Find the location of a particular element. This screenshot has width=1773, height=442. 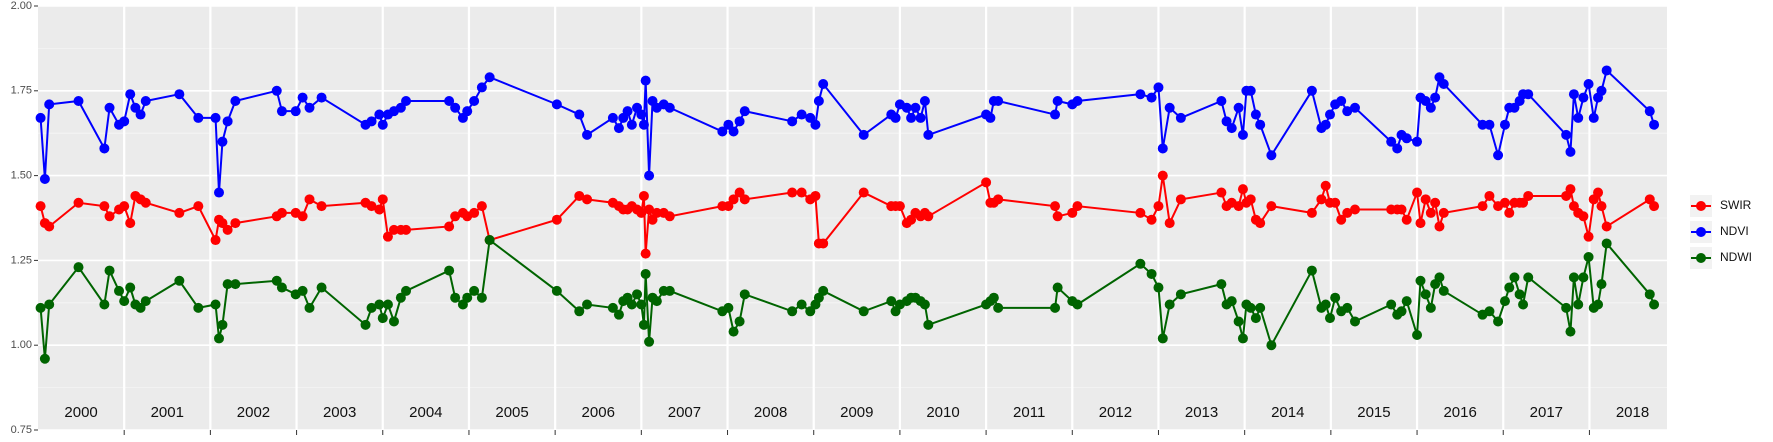

legend-label: SWIR is located at coordinates (1736, 205).